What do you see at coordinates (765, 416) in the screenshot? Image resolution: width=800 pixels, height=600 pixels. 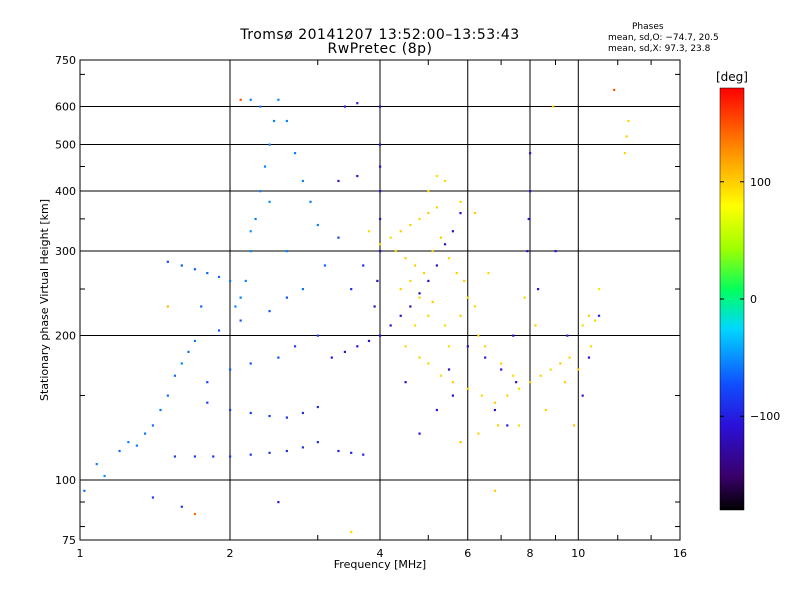 I see `colorbar-tick-label: −100` at bounding box center [765, 416].